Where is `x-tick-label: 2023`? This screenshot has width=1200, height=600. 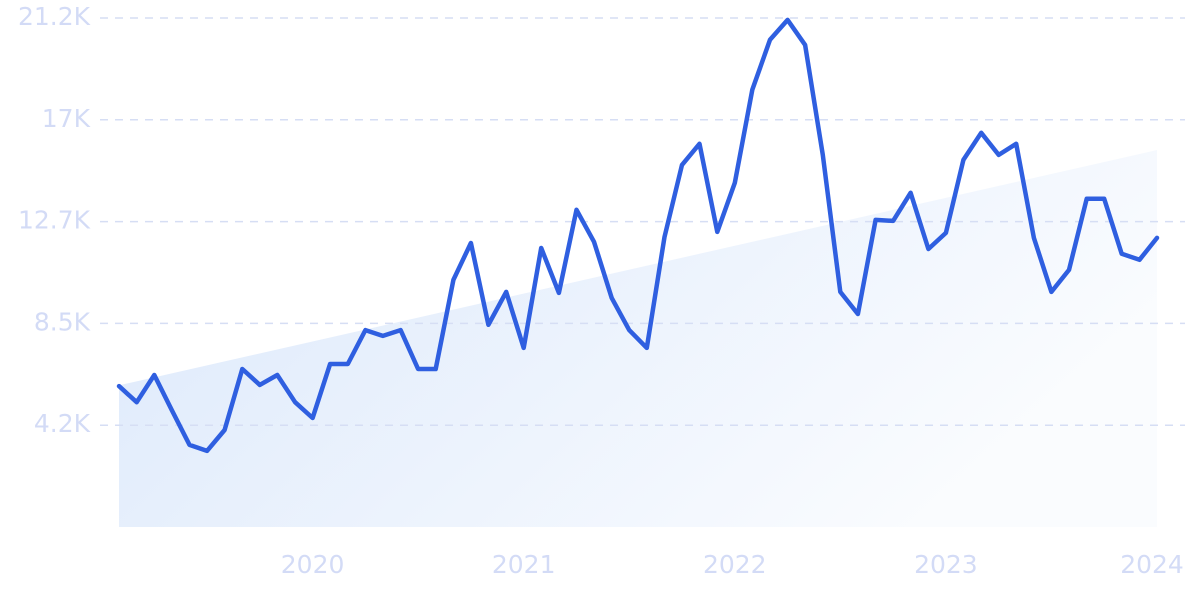
x-tick-label: 2023 is located at coordinates (946, 564).